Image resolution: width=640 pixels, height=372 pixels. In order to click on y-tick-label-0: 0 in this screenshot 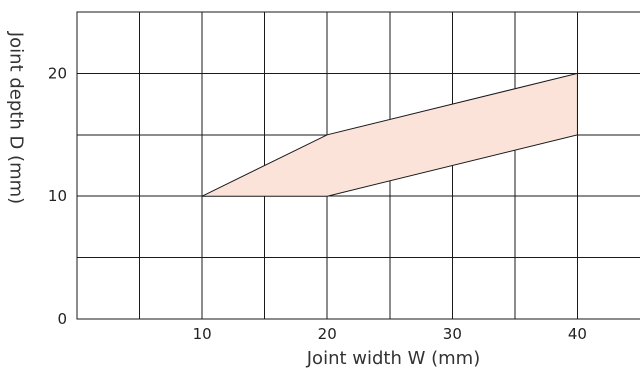, I will do `click(62, 319)`.